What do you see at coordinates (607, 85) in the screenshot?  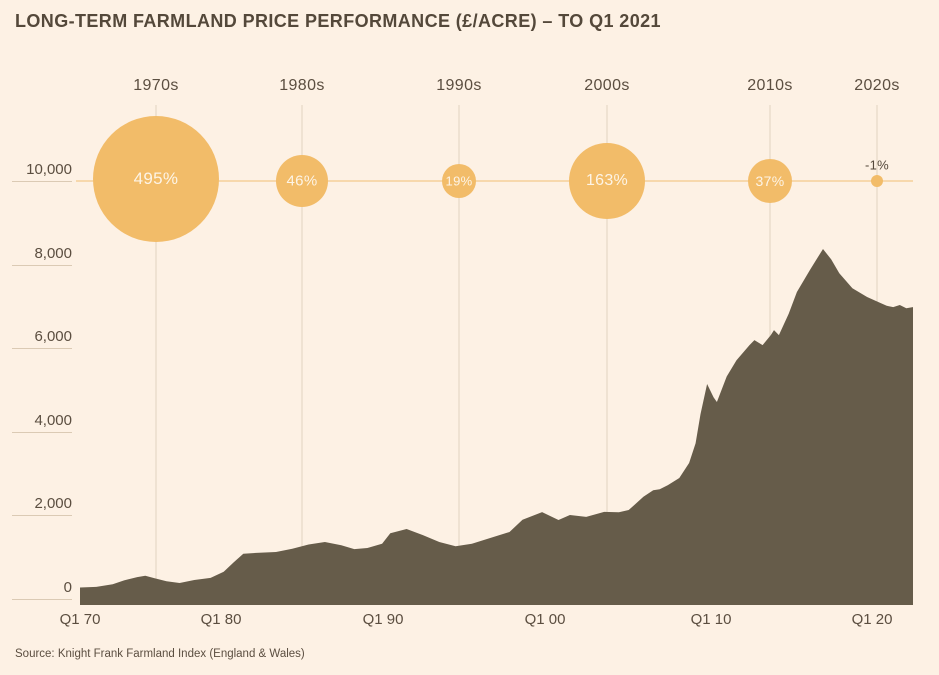 I see `decade-label-2000s: 2000s` at bounding box center [607, 85].